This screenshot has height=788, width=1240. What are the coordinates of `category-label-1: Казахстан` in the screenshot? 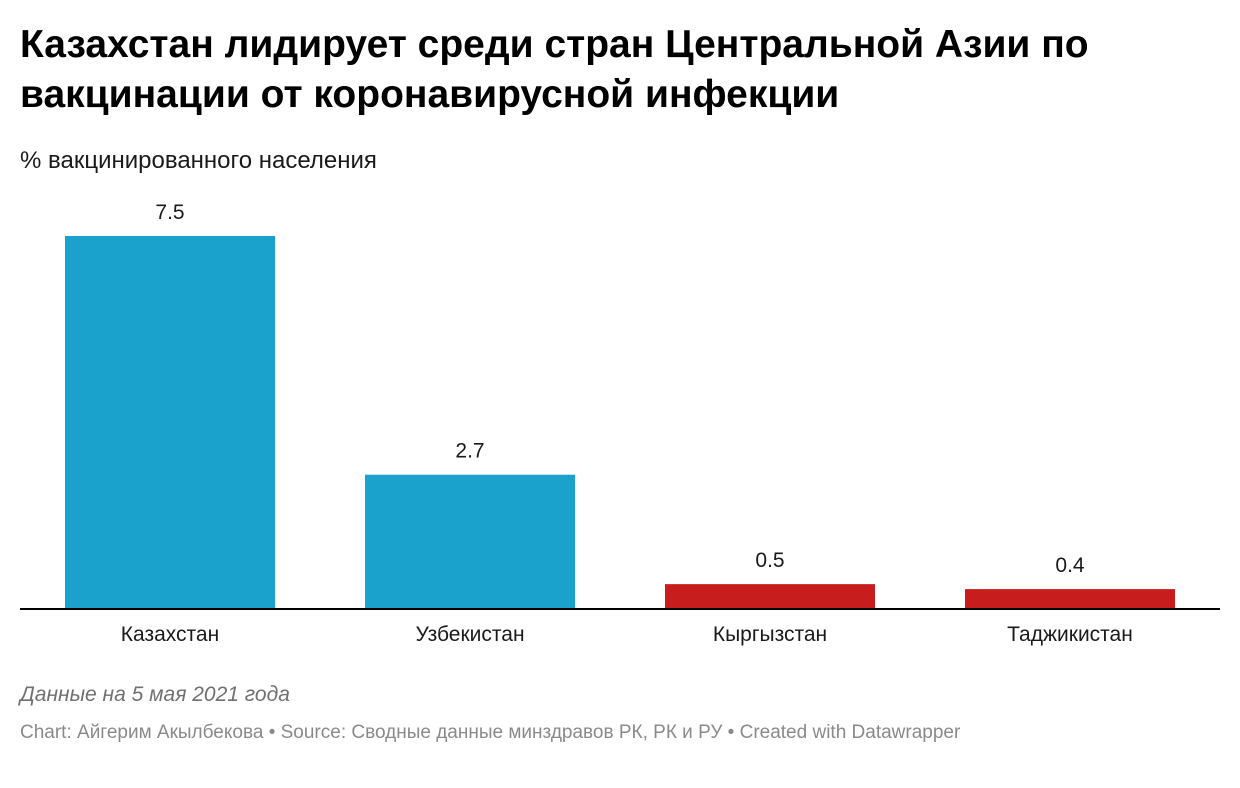 It's located at (170, 634).